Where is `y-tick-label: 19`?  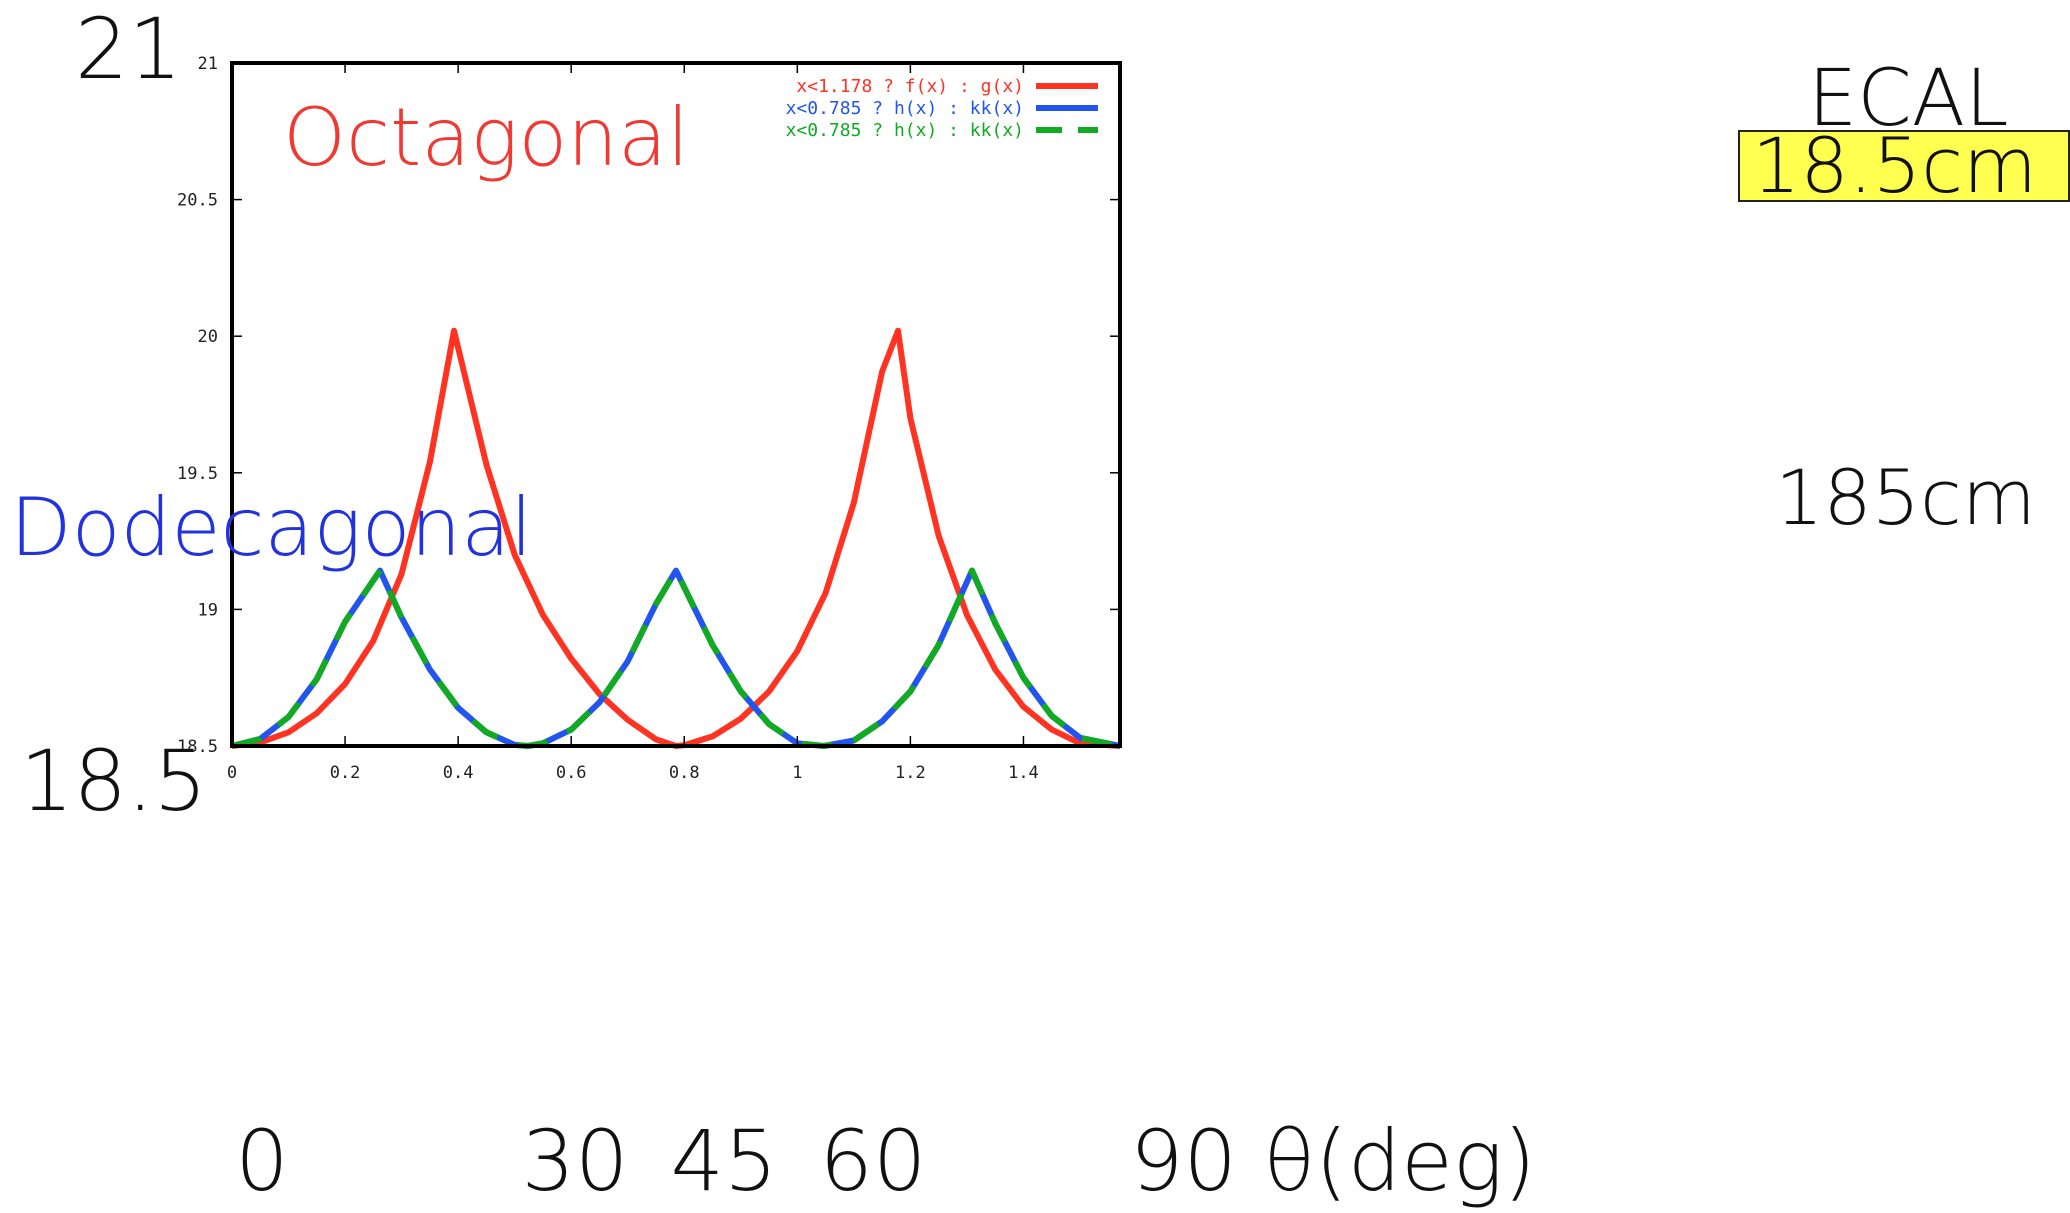
y-tick-label: 19 is located at coordinates (208, 610).